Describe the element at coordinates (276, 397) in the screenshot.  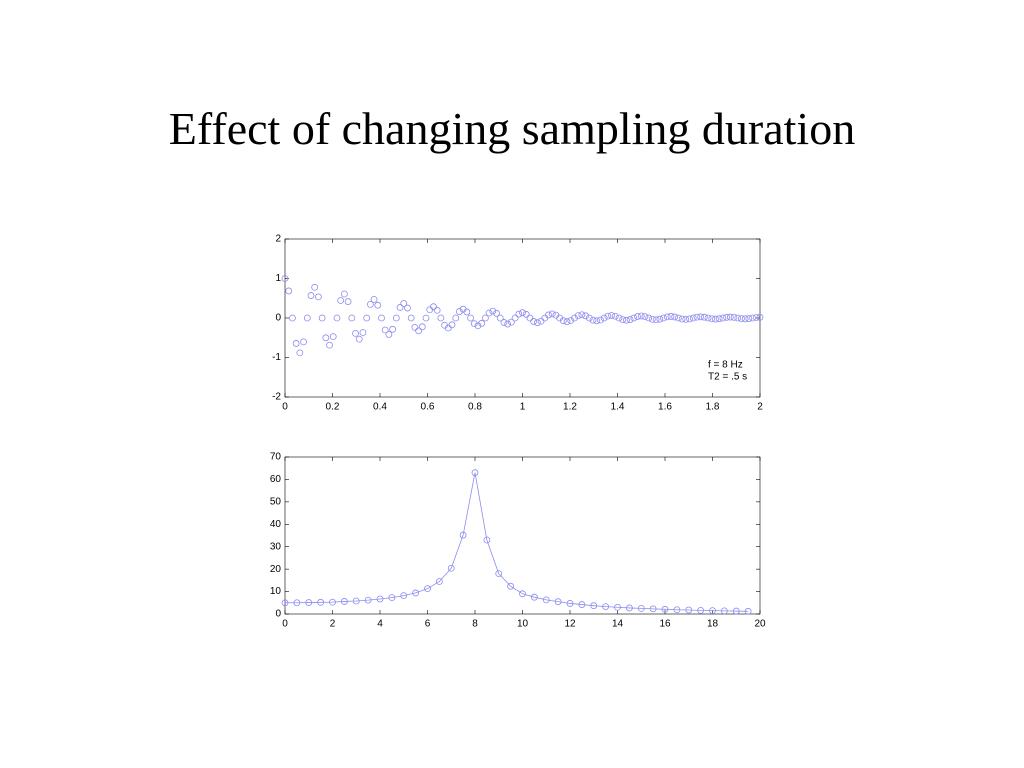
I see `y-tick-label: -2` at that location.